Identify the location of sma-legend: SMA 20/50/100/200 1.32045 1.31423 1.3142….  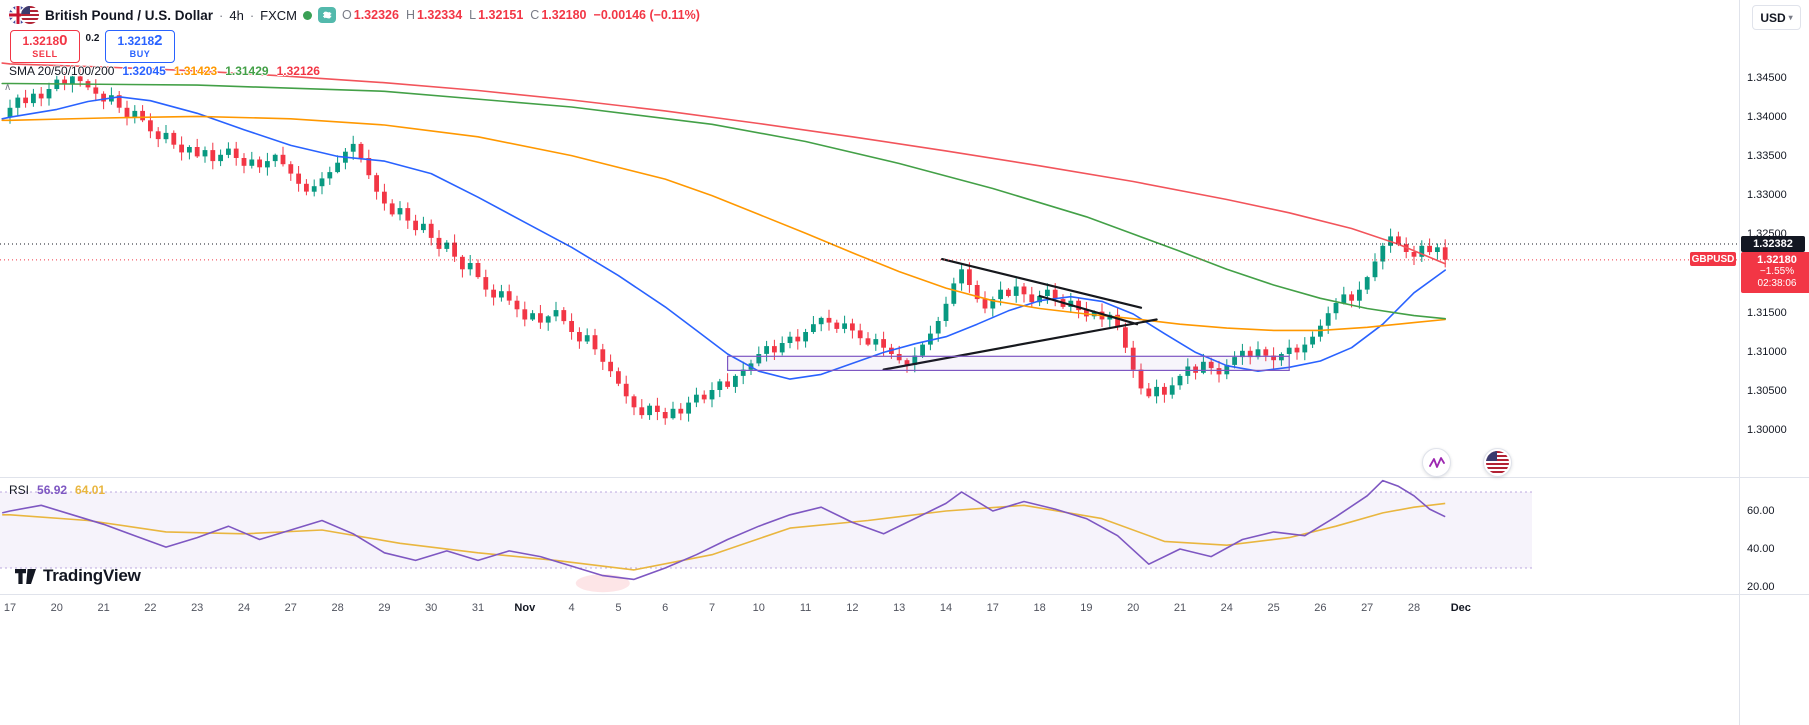
(164, 71).